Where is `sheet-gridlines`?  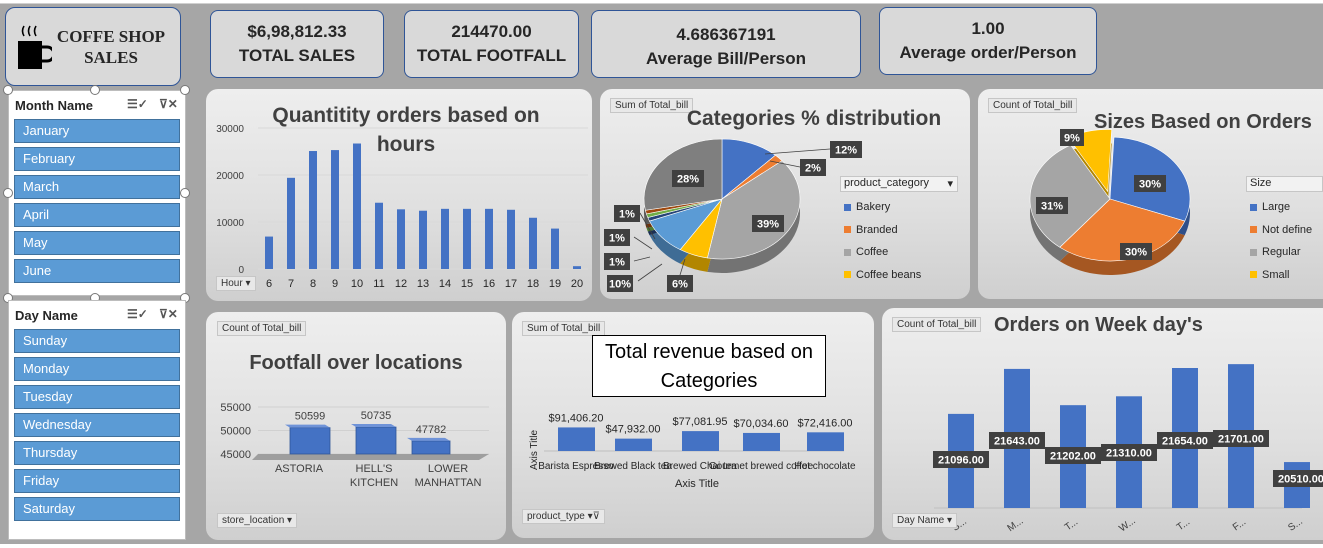
sheet-gridlines is located at coordinates (661, 2).